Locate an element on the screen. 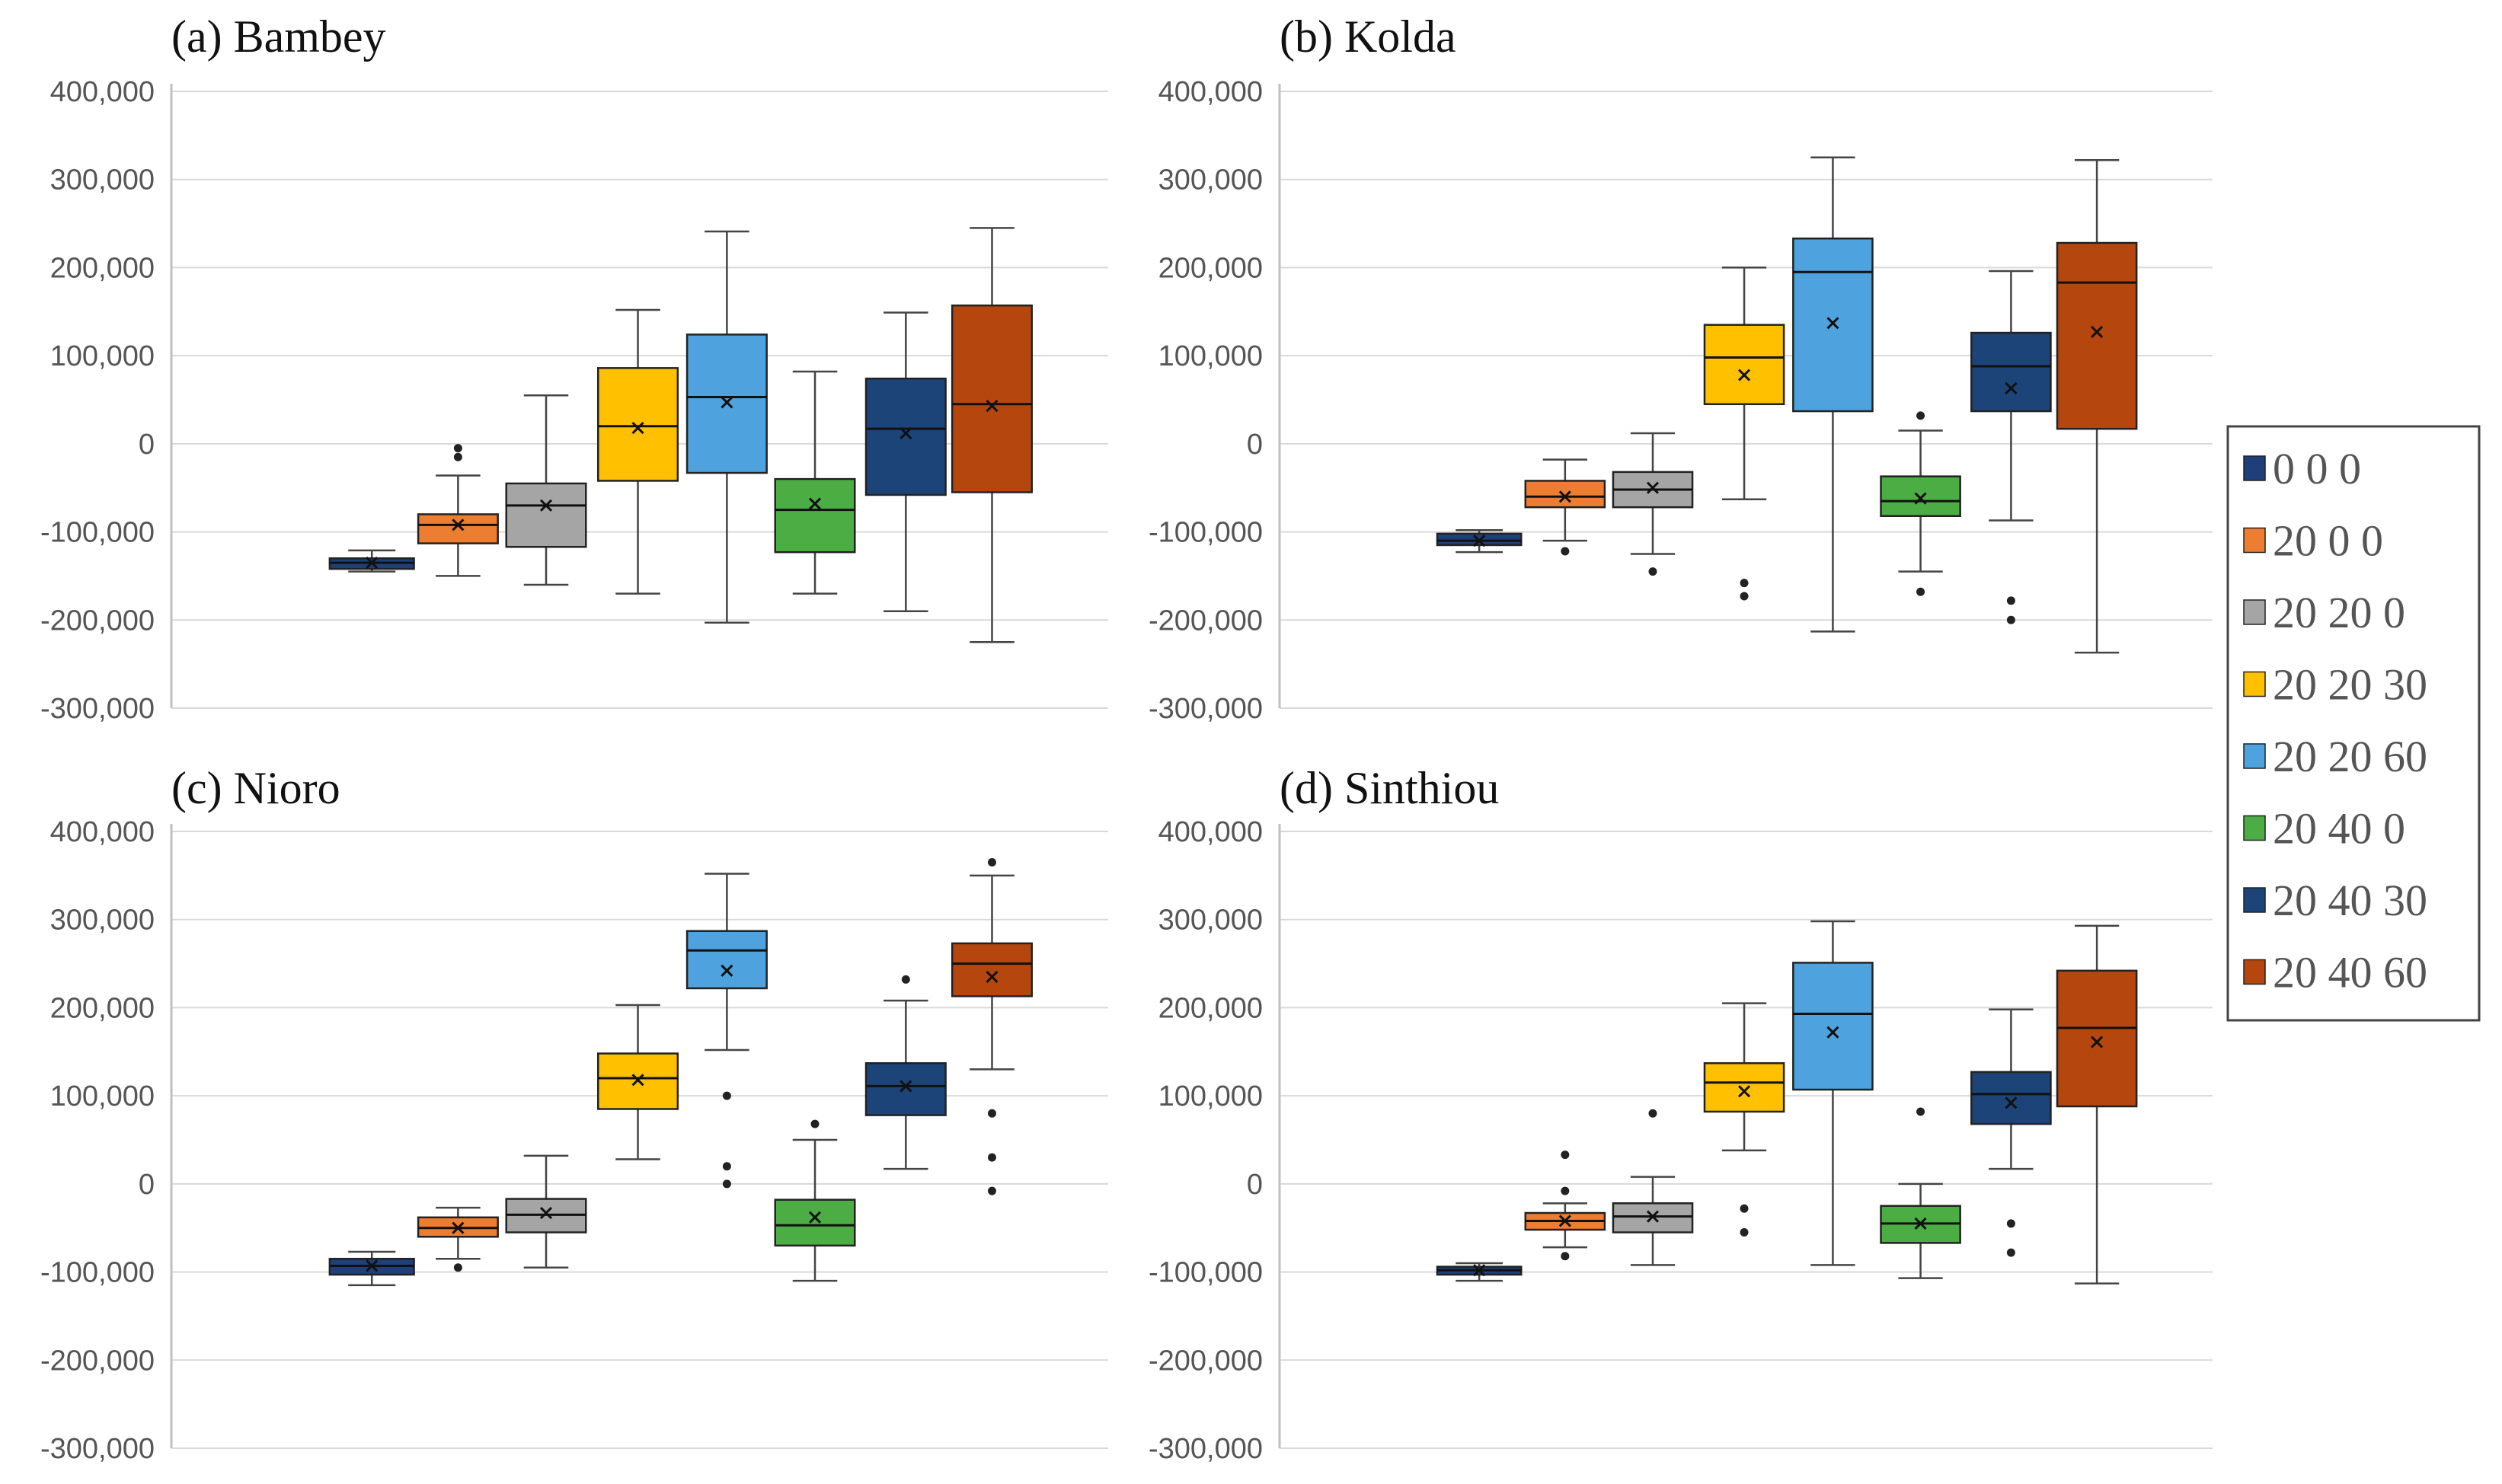 The height and width of the screenshot is (1484, 2502). legend-label: 20 40 60 is located at coordinates (2350, 972).